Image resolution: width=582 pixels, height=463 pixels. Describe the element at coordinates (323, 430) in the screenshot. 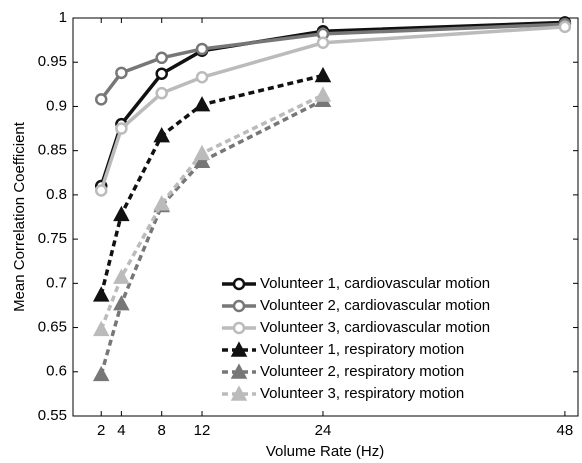

I see `x-tick-label: 24` at that location.